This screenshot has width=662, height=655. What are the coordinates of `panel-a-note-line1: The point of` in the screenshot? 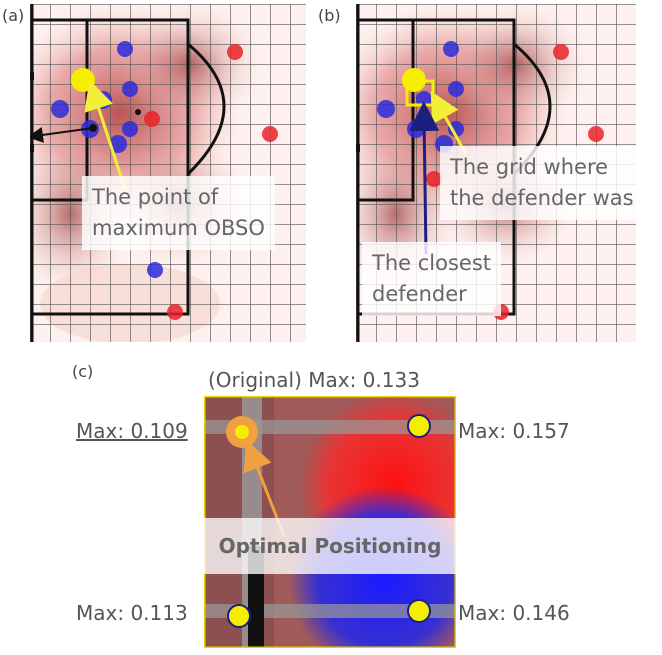 It's located at (155, 197).